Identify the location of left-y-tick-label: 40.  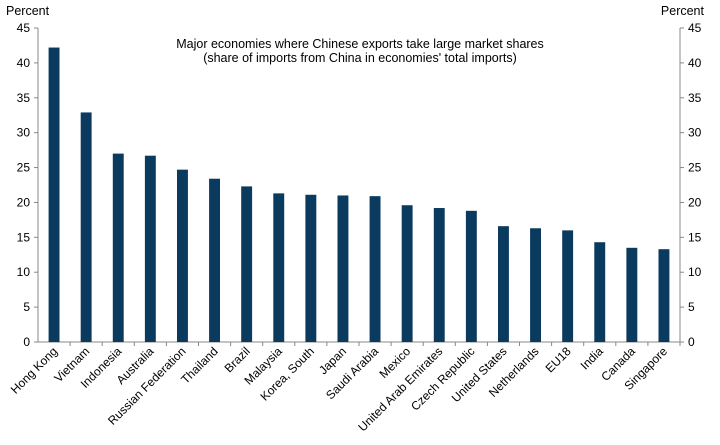
(24, 63).